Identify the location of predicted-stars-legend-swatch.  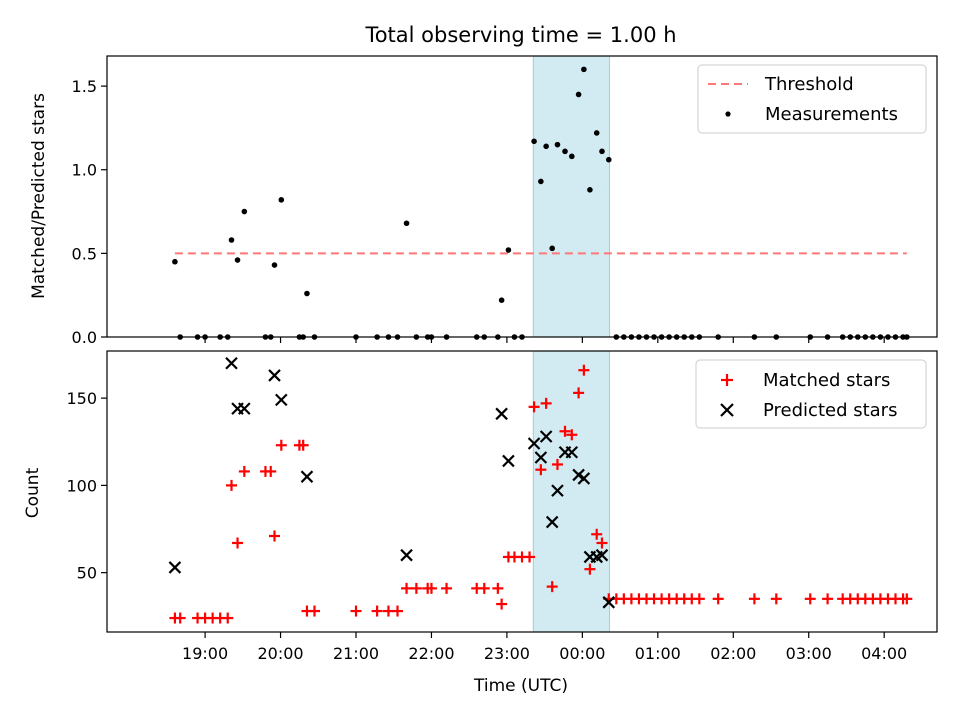
(727, 410).